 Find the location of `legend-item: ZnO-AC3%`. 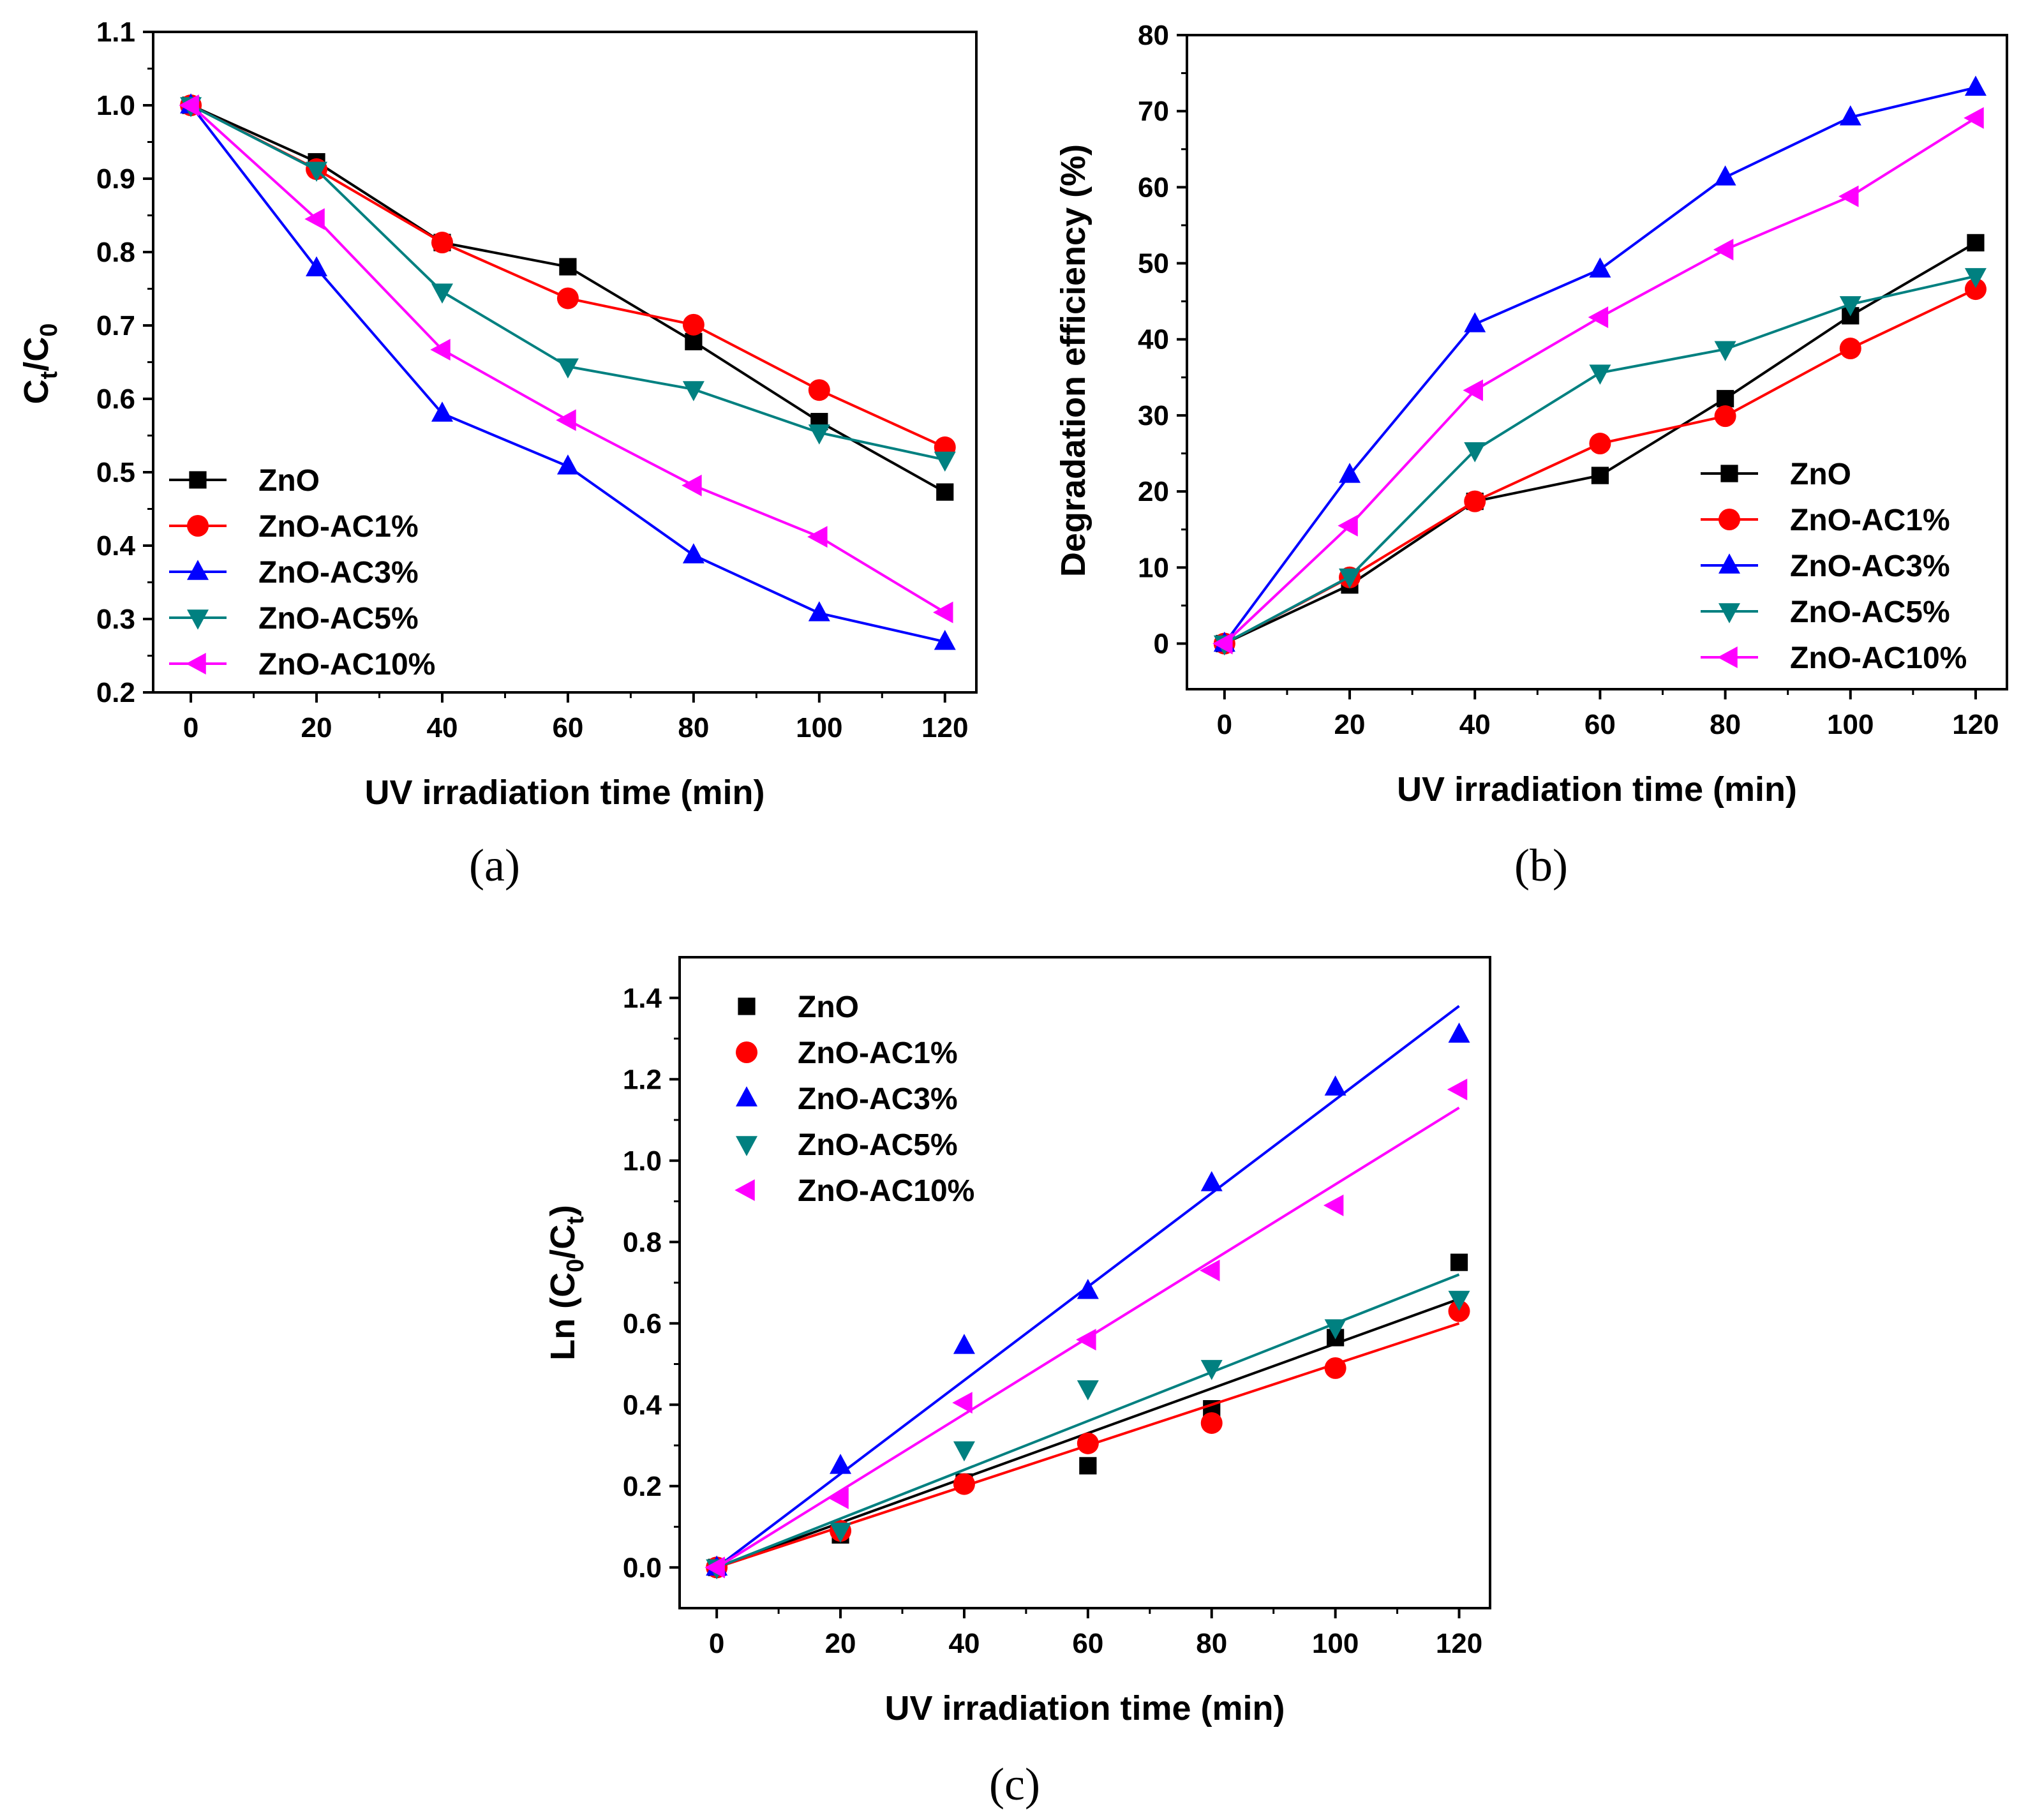

legend-item: ZnO-AC3% is located at coordinates (294, 573).